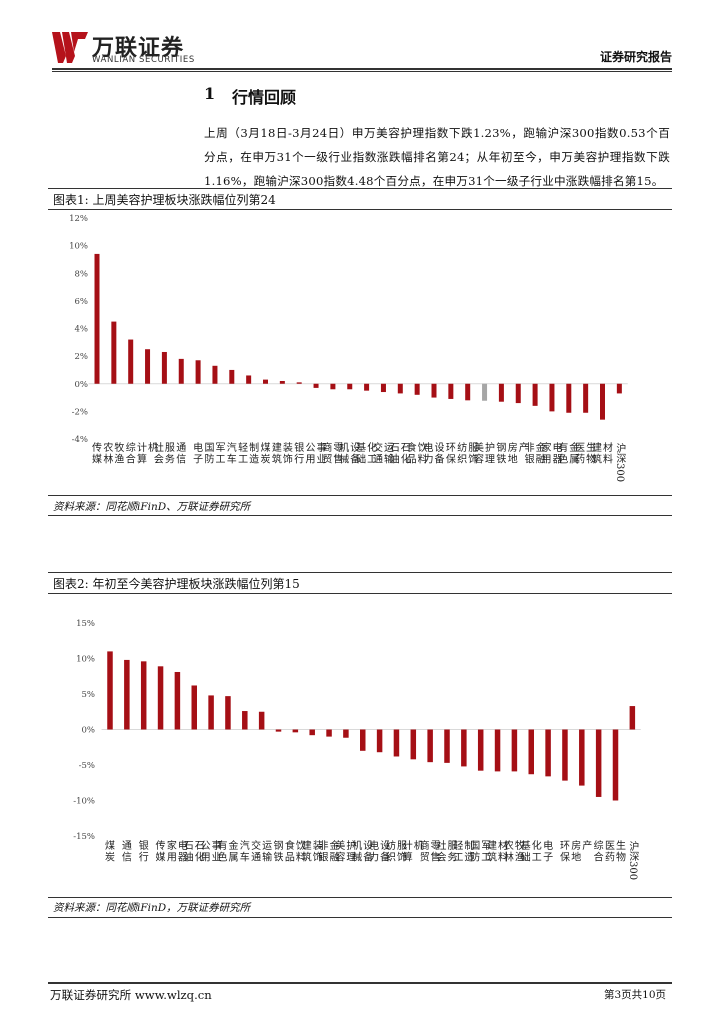 The image size is (724, 1024). What do you see at coordinates (383, 388) in the screenshot?
I see `bar-交通运输` at bounding box center [383, 388].